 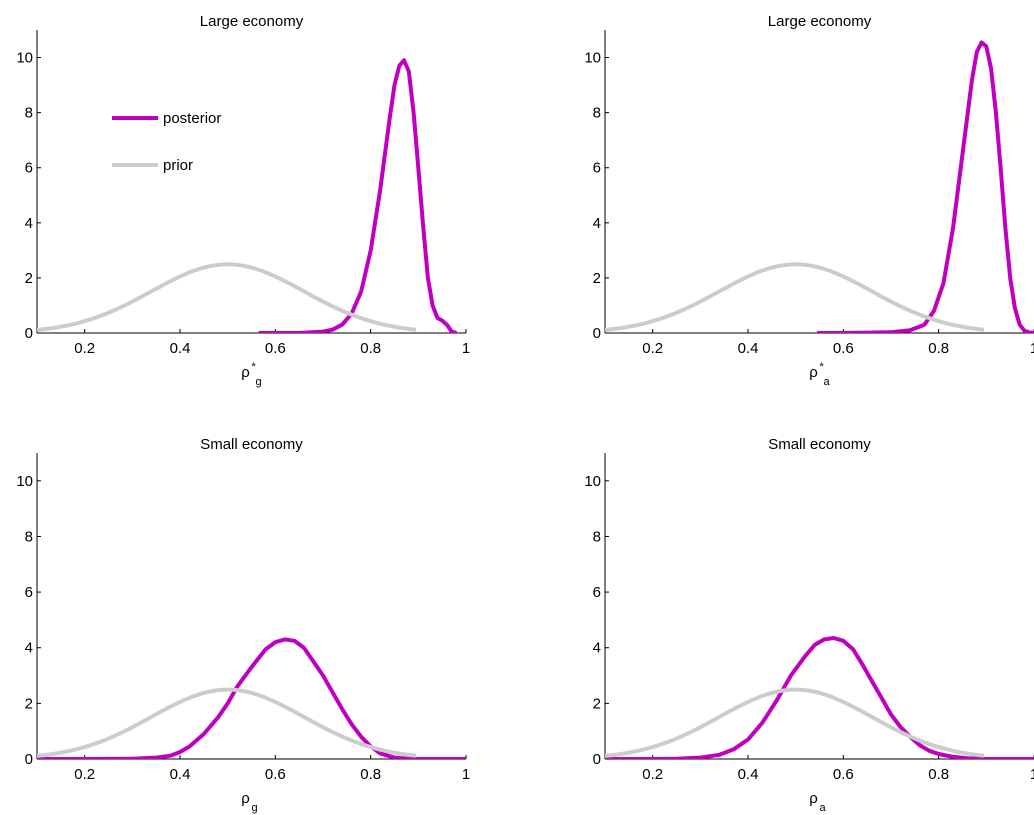 I want to click on legend-label-prior: prior, so click(x=178, y=165).